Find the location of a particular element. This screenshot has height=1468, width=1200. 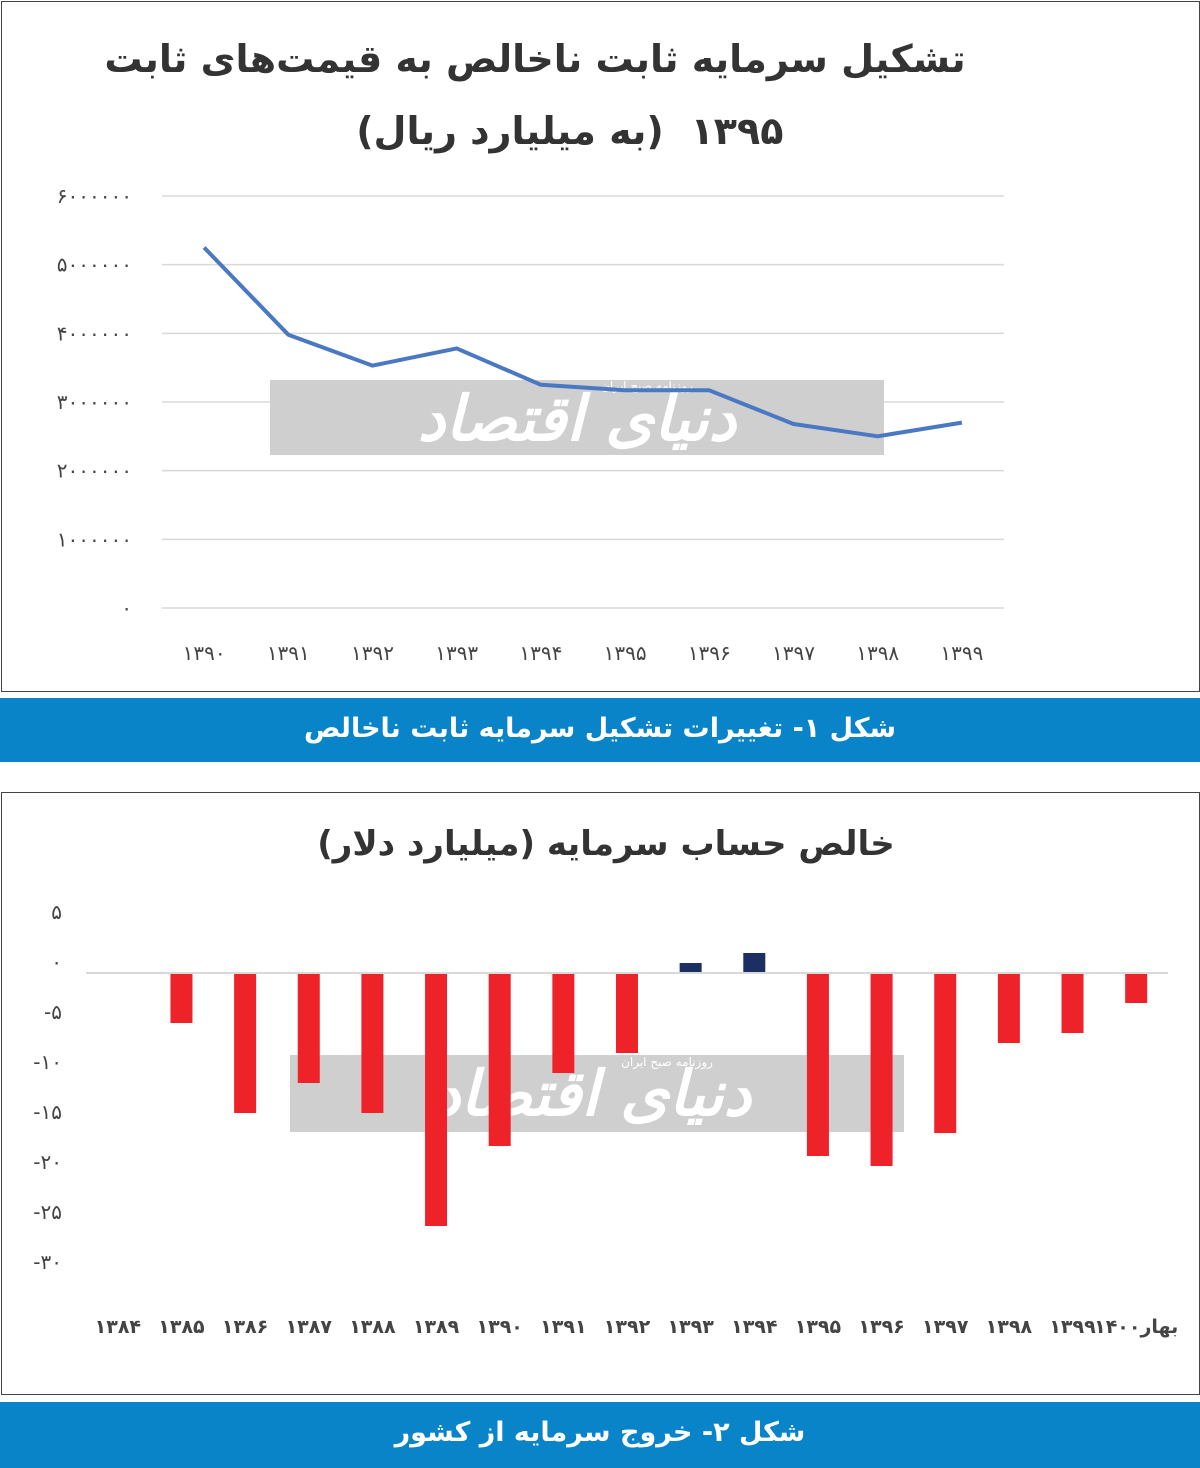

chart1-x-tick-label: ۱۳۹۸ is located at coordinates (877, 653).